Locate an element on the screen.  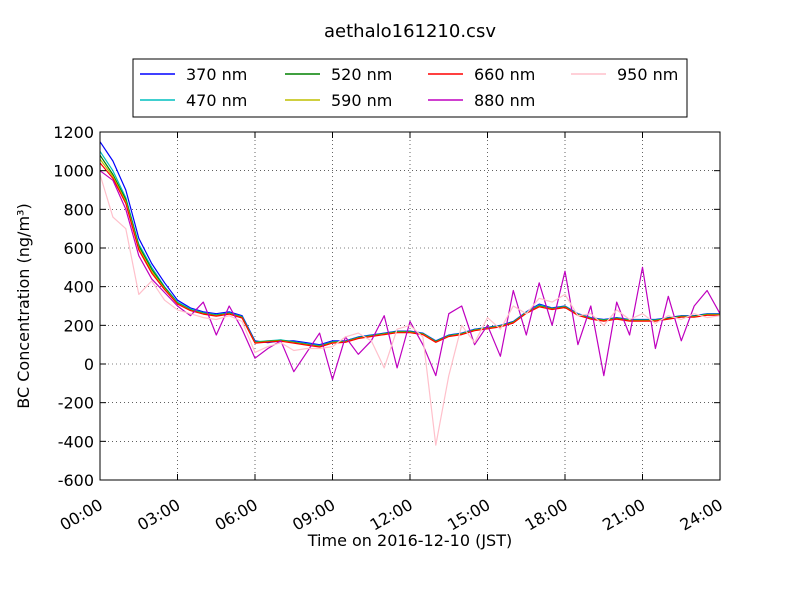
y-tick-label: -200 is located at coordinates (76, 403).